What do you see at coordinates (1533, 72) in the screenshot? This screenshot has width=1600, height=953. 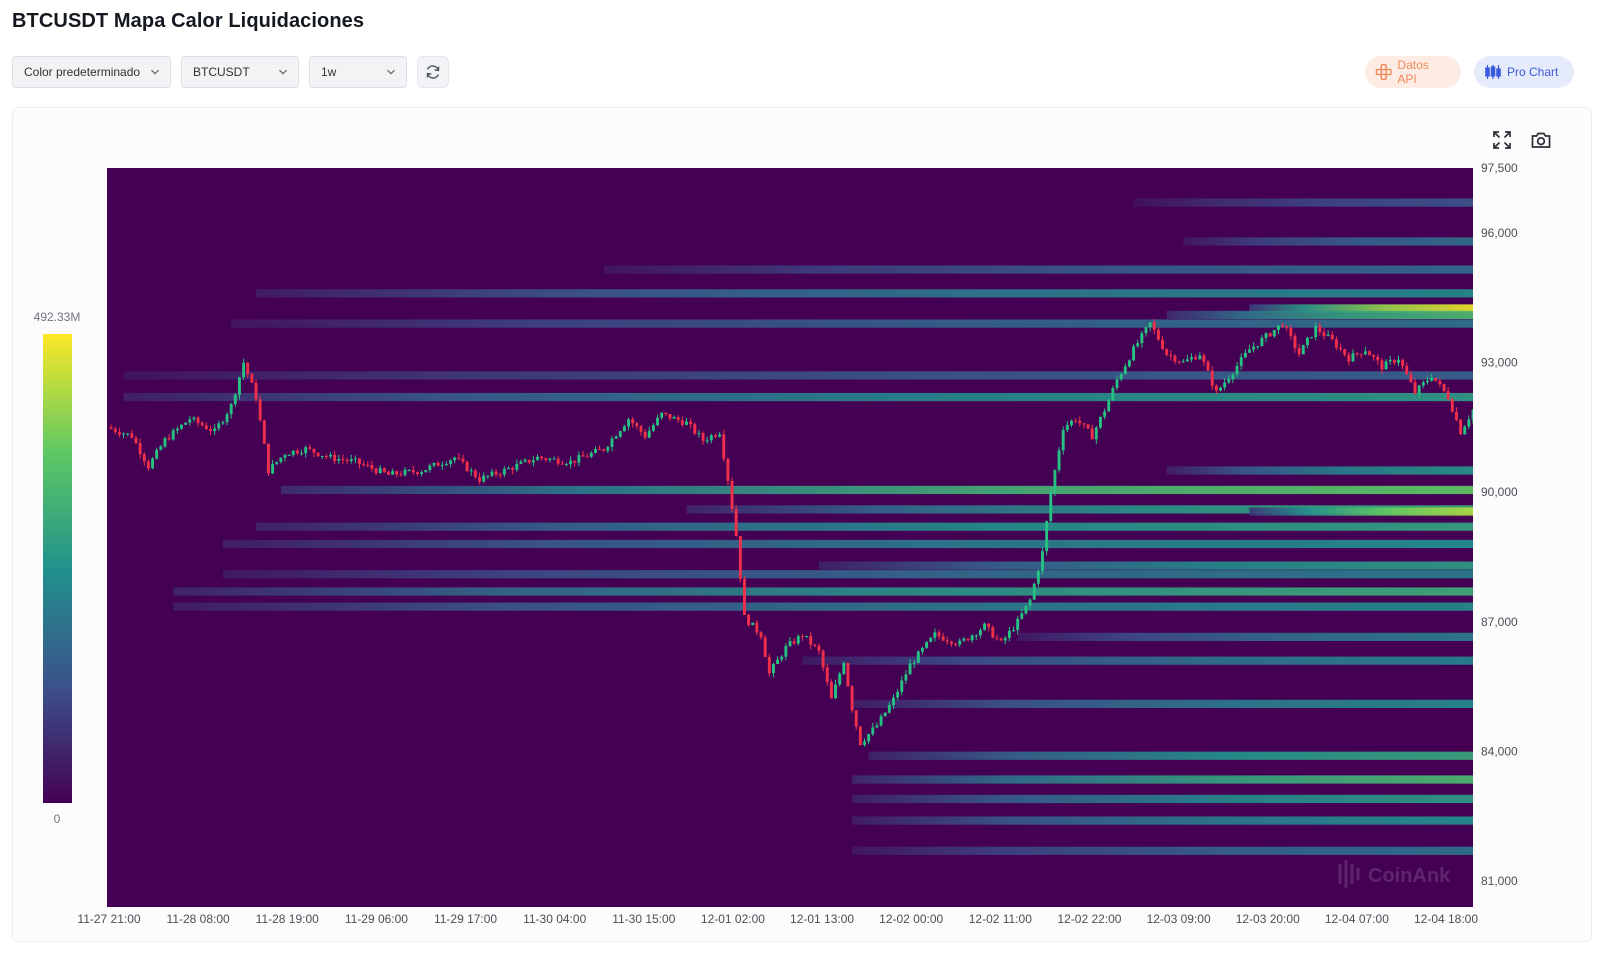 I see `pro-chart-label: Pro Chart` at bounding box center [1533, 72].